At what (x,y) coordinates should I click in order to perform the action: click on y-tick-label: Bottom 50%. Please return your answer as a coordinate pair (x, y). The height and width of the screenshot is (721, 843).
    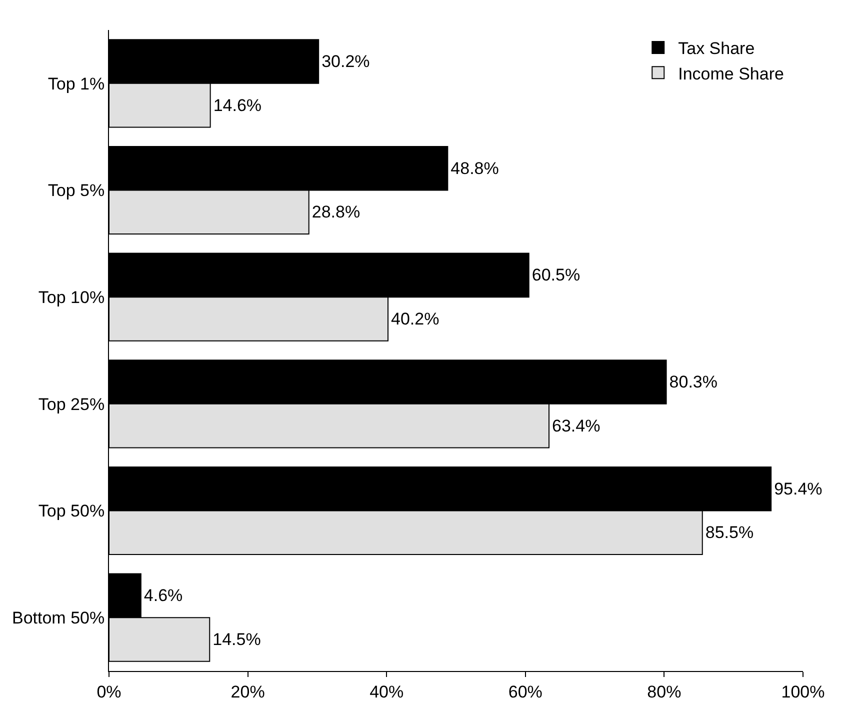
    Looking at the image, I should click on (58, 618).